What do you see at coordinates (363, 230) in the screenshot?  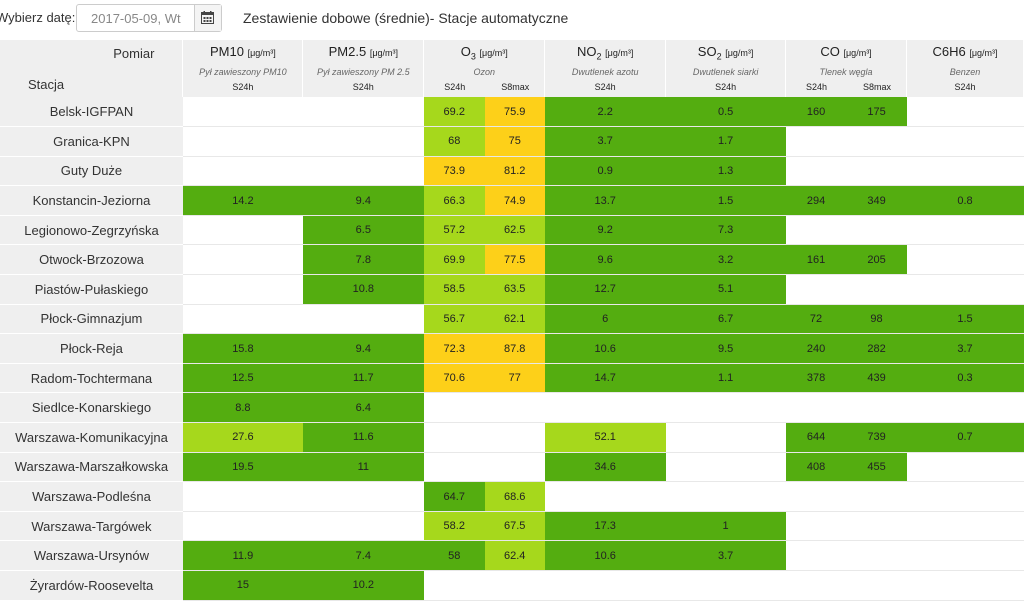 I see `measurement-cell-pm25: 6.5` at bounding box center [363, 230].